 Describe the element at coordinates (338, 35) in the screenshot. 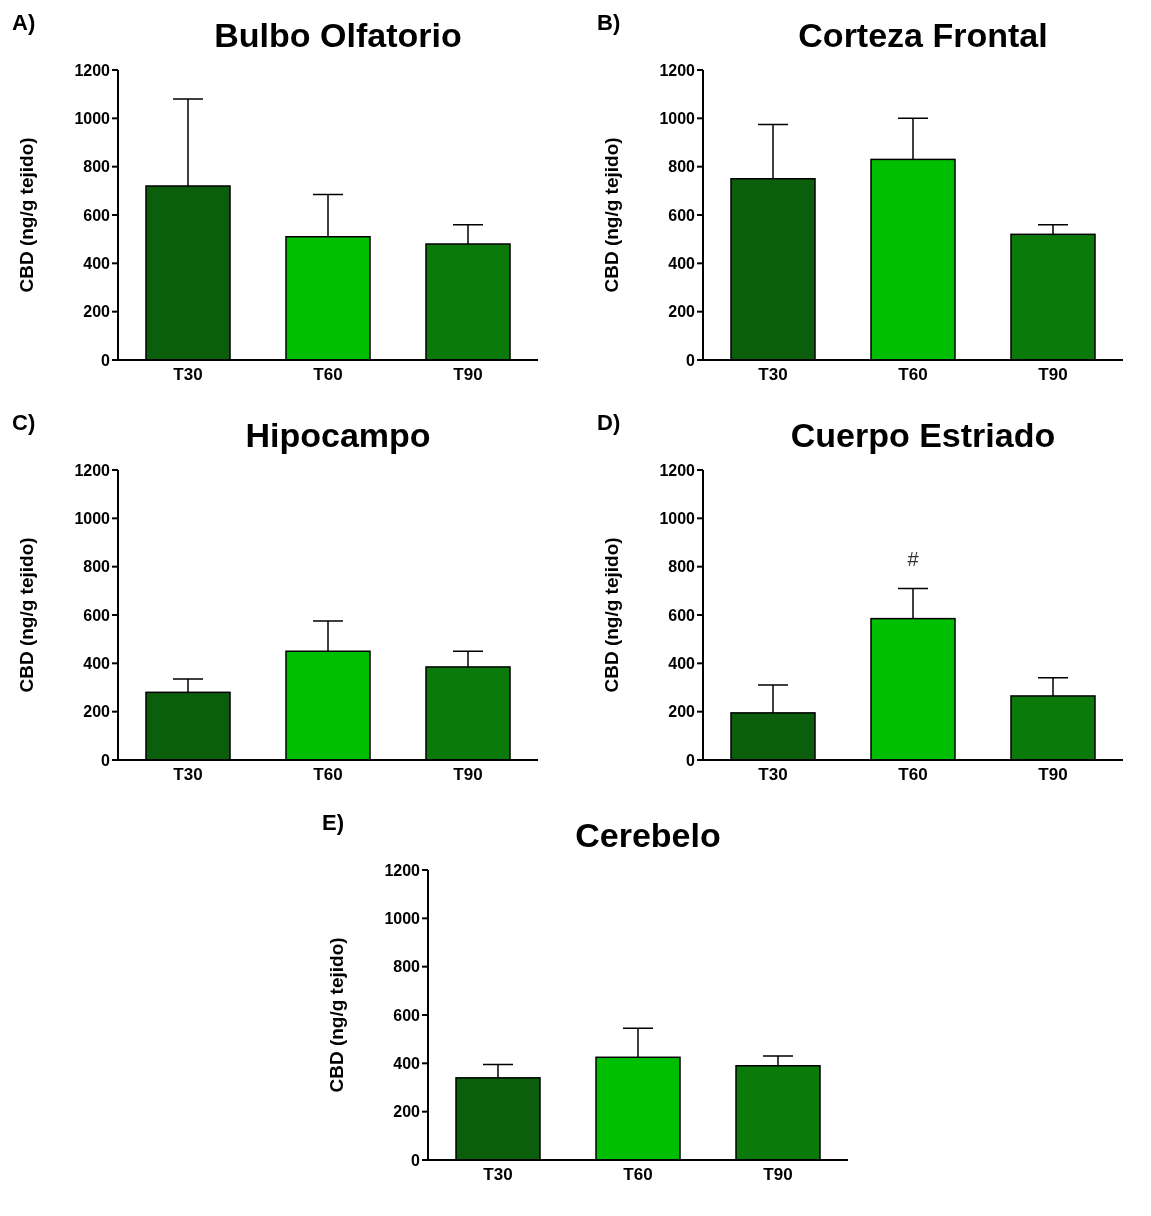

I see `chart-title: Bulbo Olfatorio` at that location.